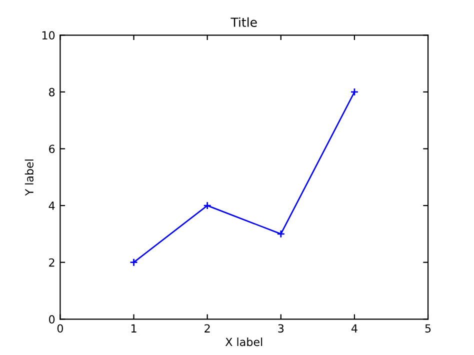 This screenshot has width=474, height=355. Describe the element at coordinates (243, 22) in the screenshot. I see `chart-title: Title` at that location.